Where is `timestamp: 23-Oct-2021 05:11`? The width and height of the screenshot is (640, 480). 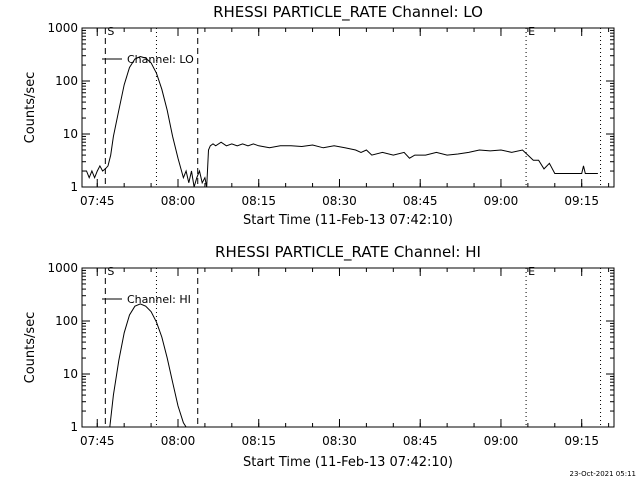
timestamp: 23-Oct-2021 05:11 is located at coordinates (603, 474).